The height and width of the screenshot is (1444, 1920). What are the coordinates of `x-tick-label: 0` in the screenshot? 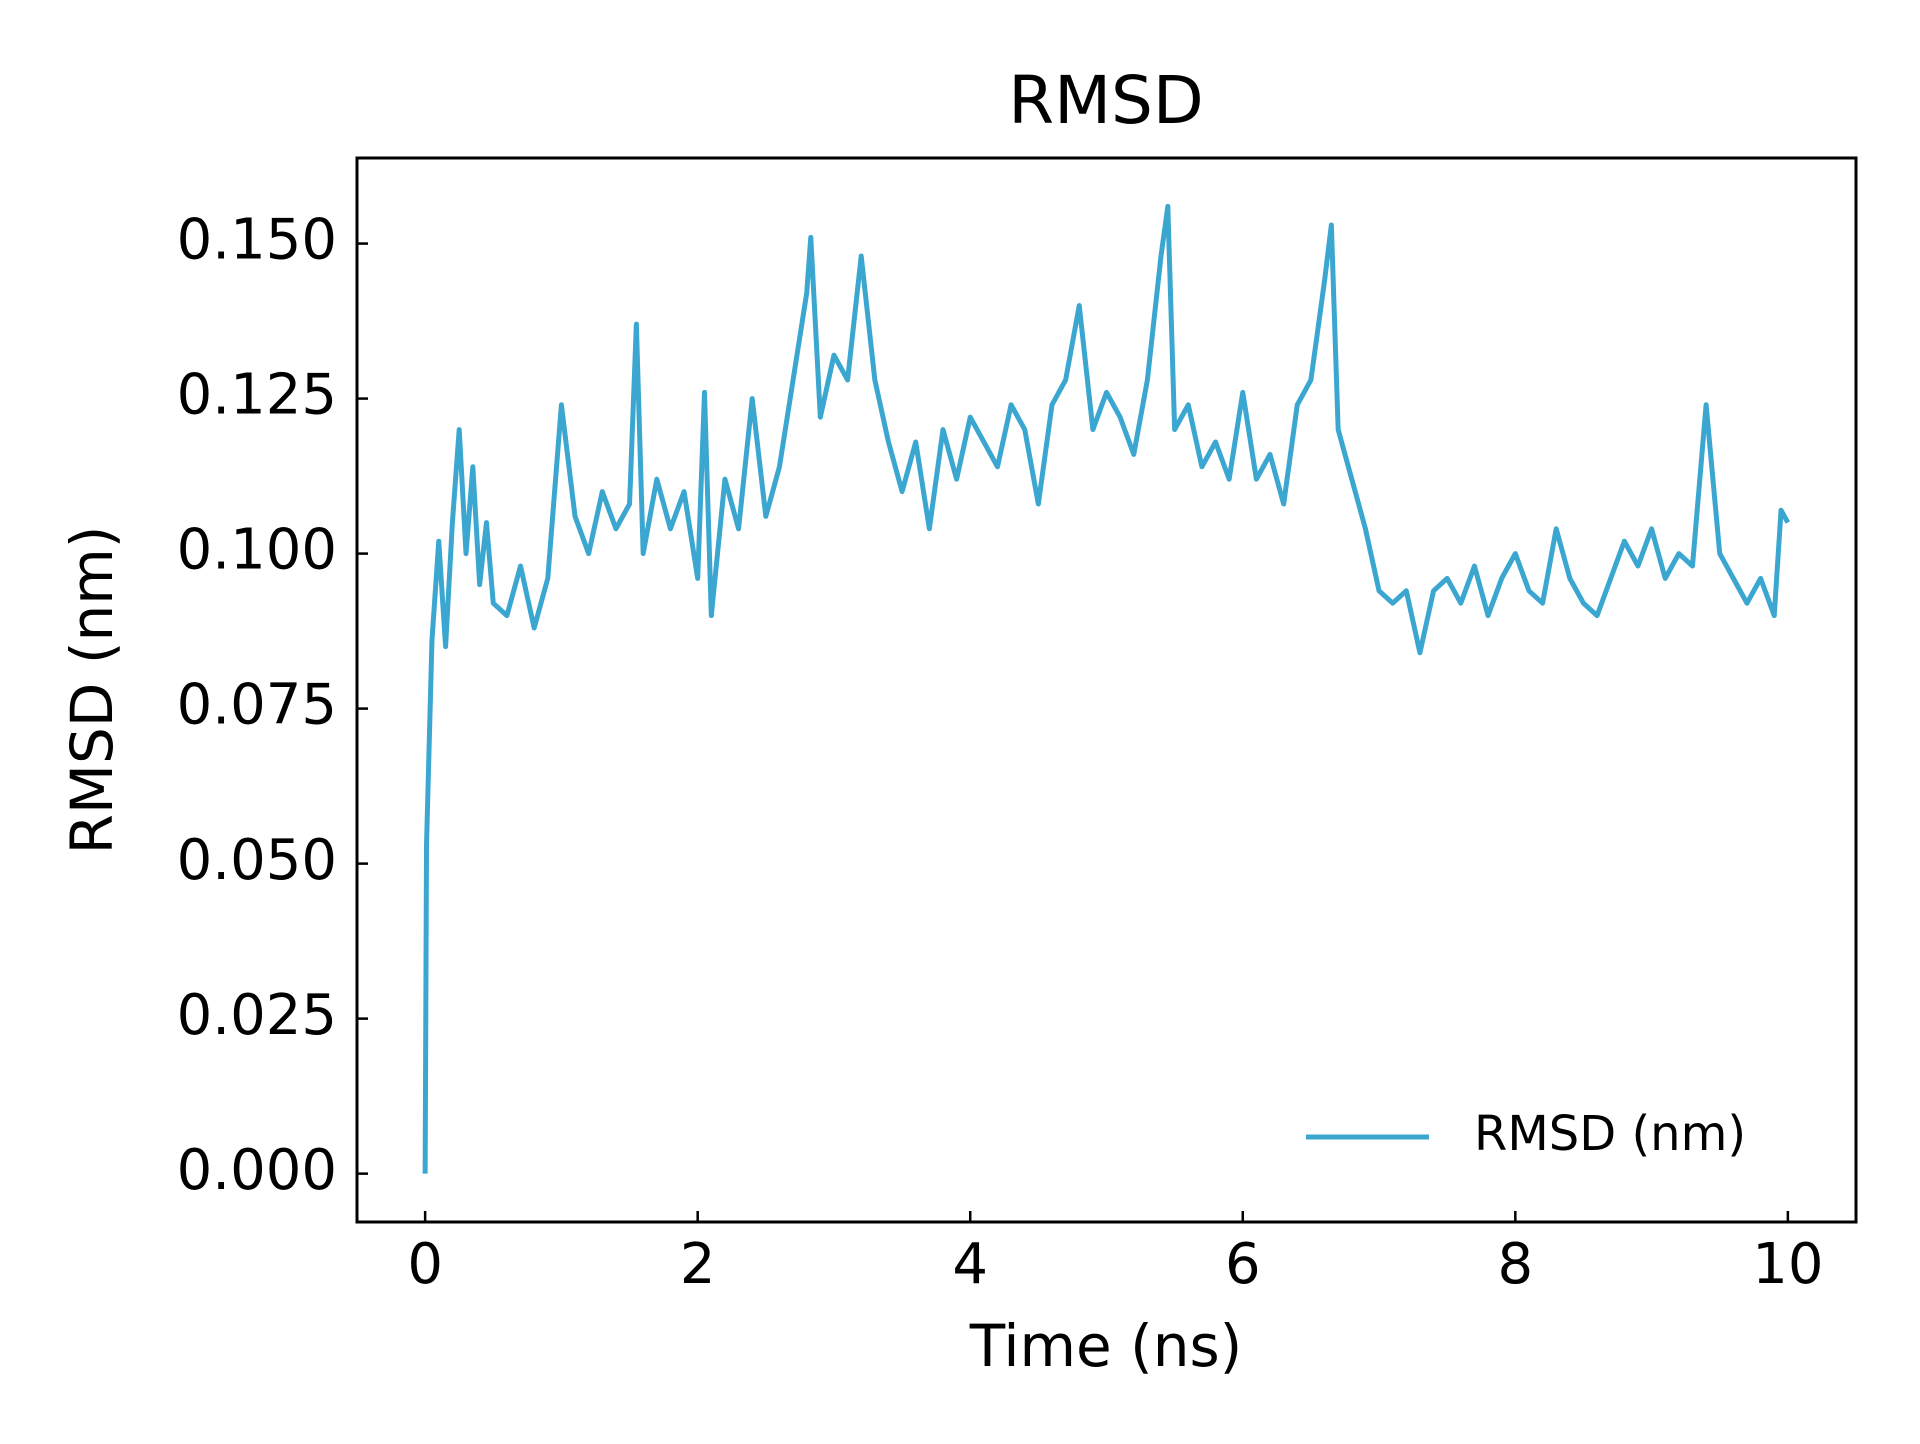 It's located at (425, 1264).